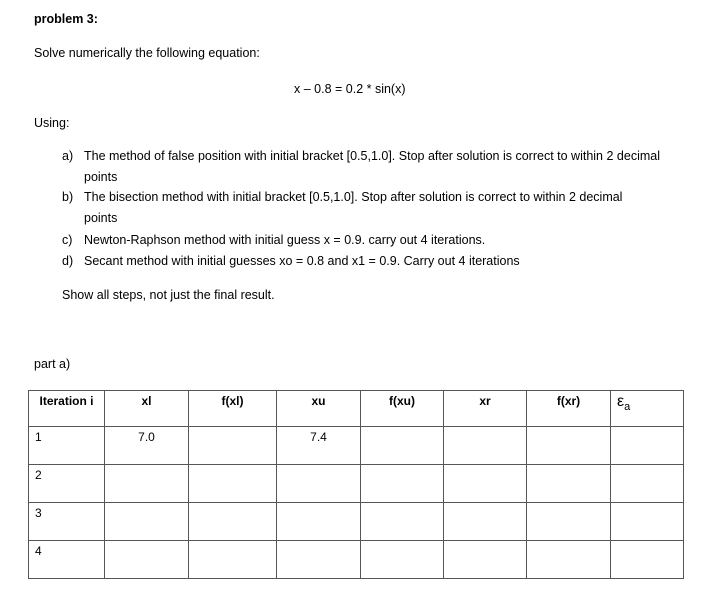 This screenshot has height=591, width=707. I want to click on table-cell: 1, so click(66, 445).